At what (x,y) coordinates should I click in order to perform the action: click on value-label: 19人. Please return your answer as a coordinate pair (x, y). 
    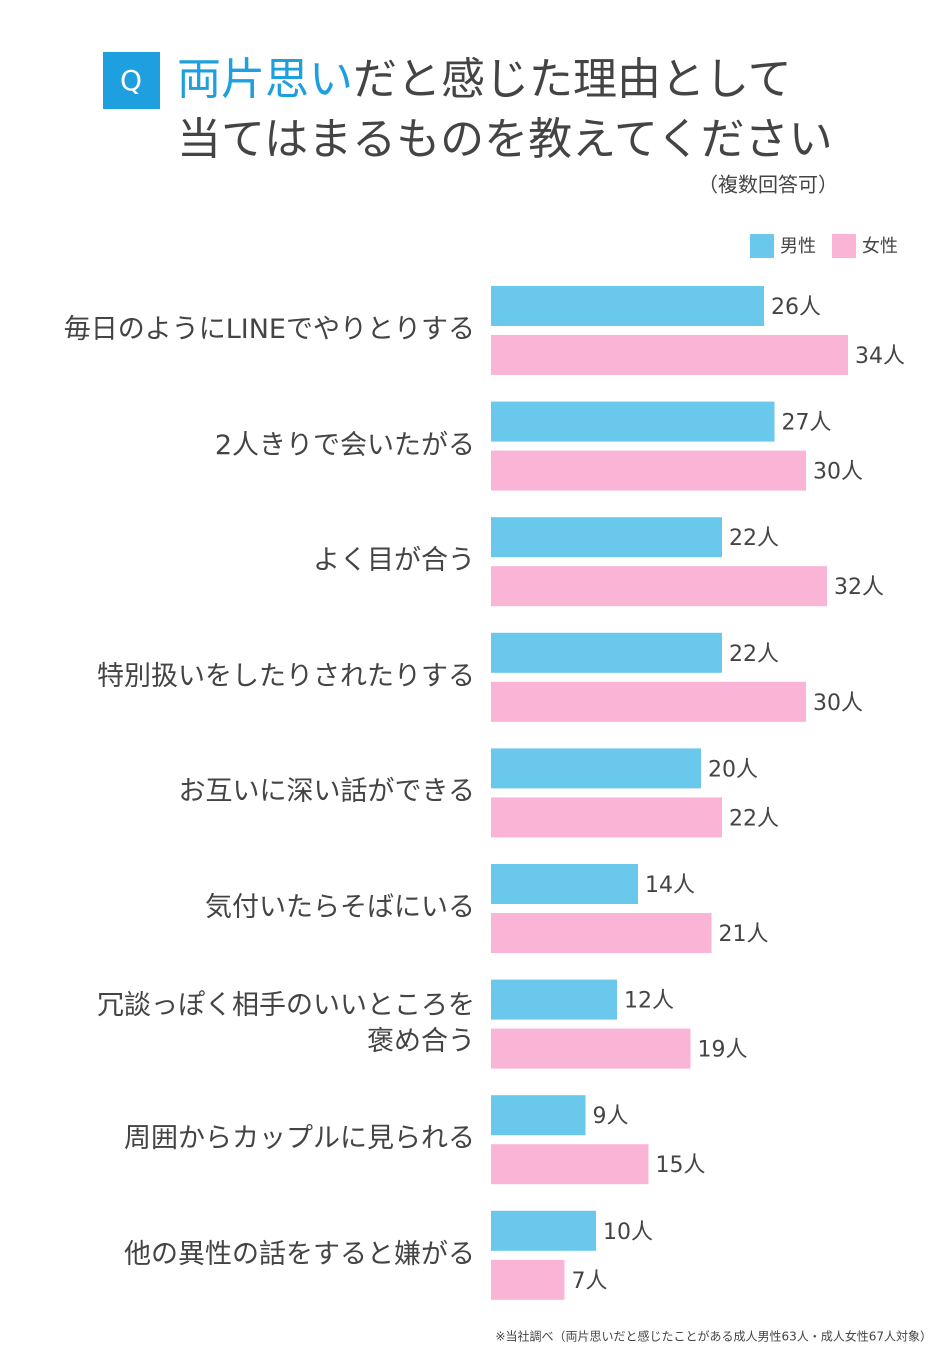
    Looking at the image, I should click on (723, 1050).